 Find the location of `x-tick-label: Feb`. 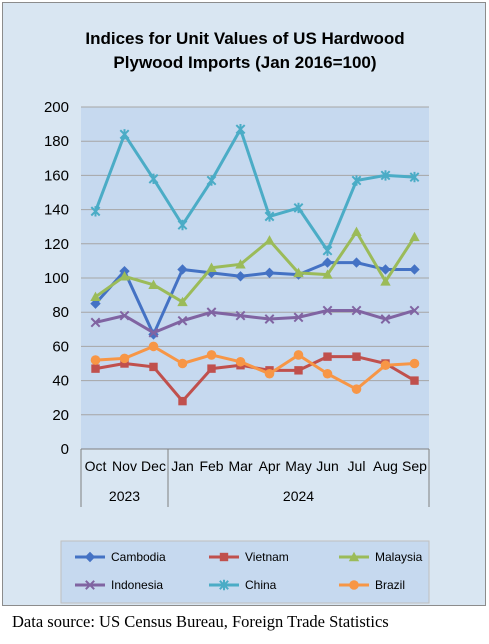

x-tick-label: Feb is located at coordinates (211, 466).